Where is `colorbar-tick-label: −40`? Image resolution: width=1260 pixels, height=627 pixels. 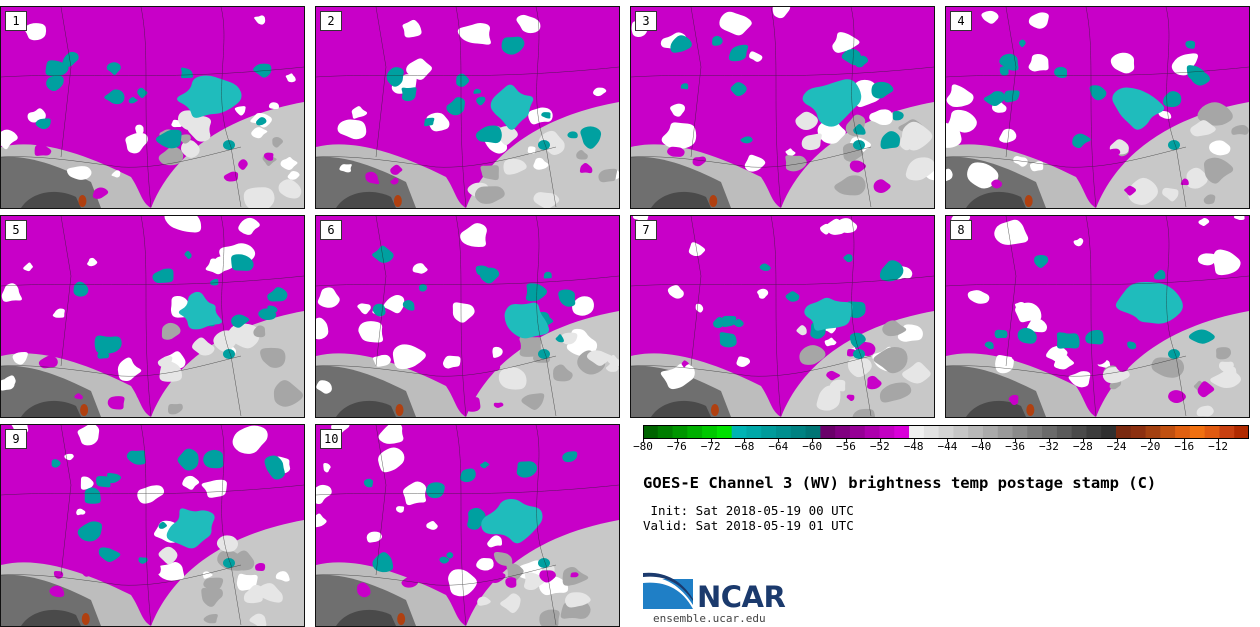 colorbar-tick-label: −40 is located at coordinates (981, 445).